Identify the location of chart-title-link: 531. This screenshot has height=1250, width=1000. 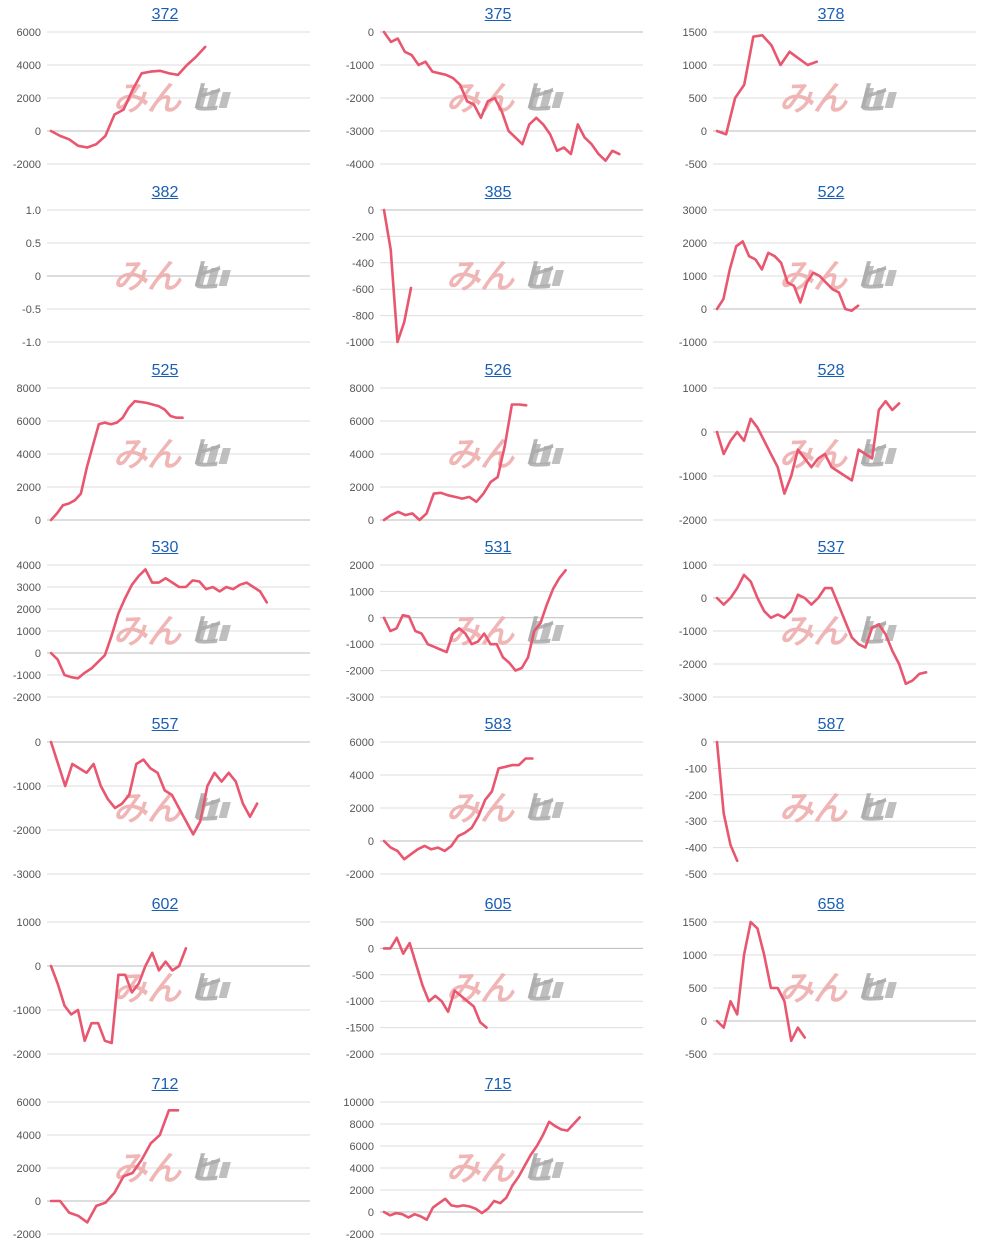
(498, 547).